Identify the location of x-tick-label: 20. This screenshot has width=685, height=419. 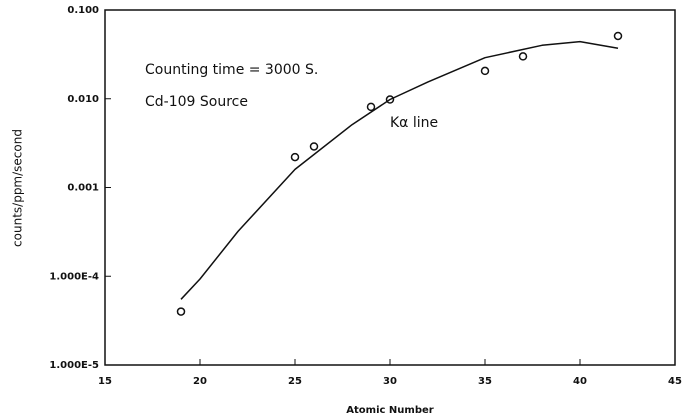
(200, 381).